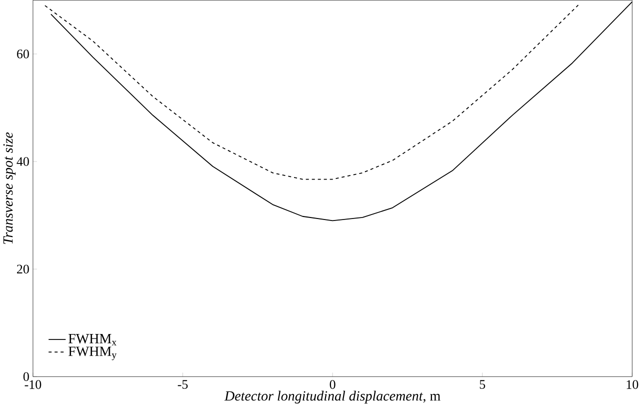 The height and width of the screenshot is (407, 642). Describe the element at coordinates (92, 353) in the screenshot. I see `legend-label: FWHM$_{y}$` at that location.